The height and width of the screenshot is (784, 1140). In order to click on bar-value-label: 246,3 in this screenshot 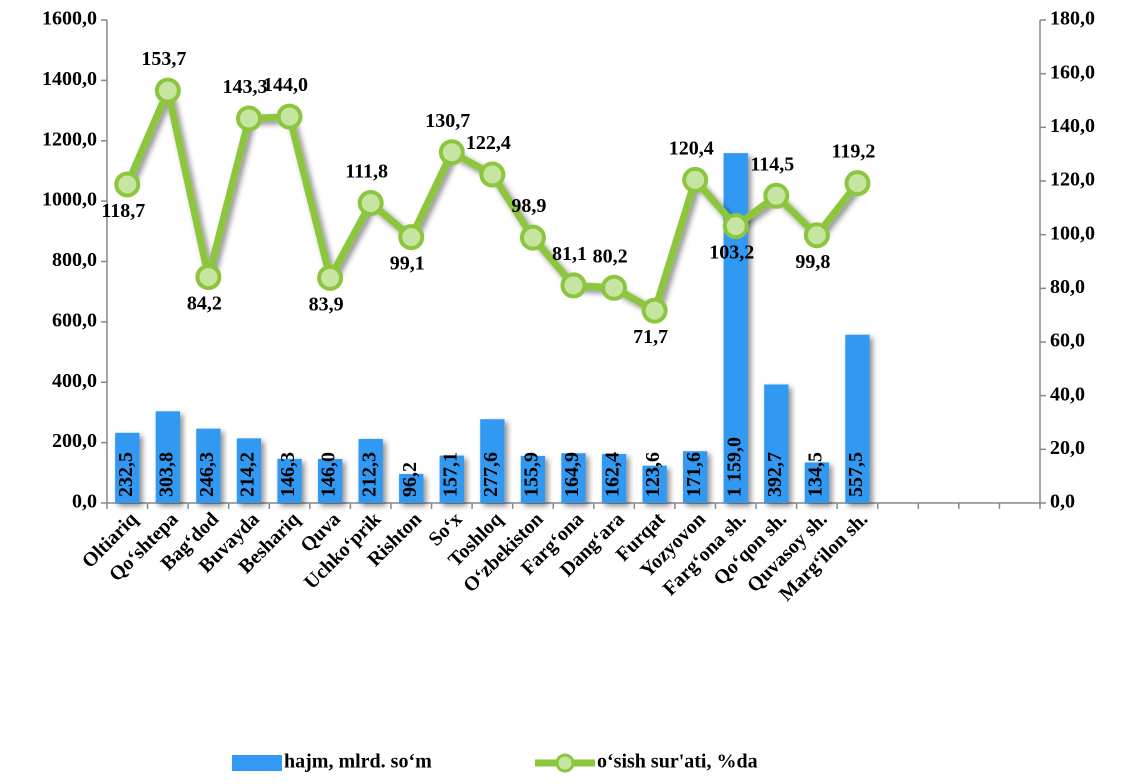, I will do `click(207, 474)`.